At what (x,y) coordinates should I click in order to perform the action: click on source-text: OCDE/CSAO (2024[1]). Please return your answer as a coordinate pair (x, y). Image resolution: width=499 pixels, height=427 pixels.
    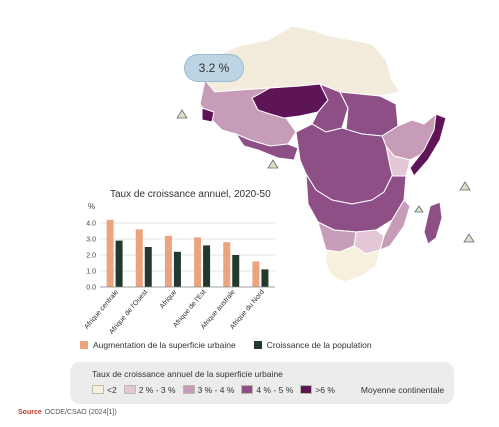
    Looking at the image, I should click on (80, 412).